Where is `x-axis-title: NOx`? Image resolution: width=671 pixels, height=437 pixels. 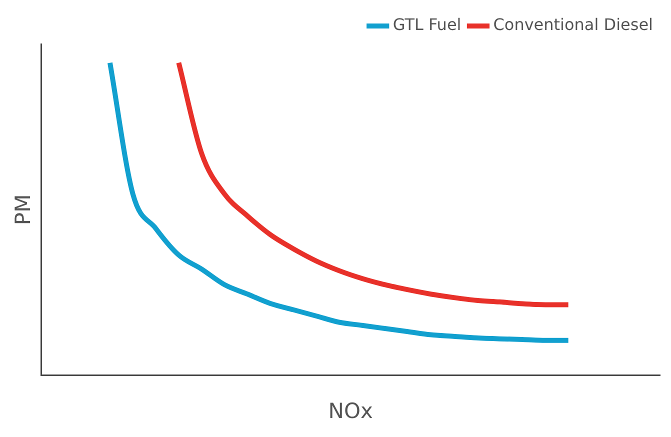
x-axis-title: NOx is located at coordinates (350, 410).